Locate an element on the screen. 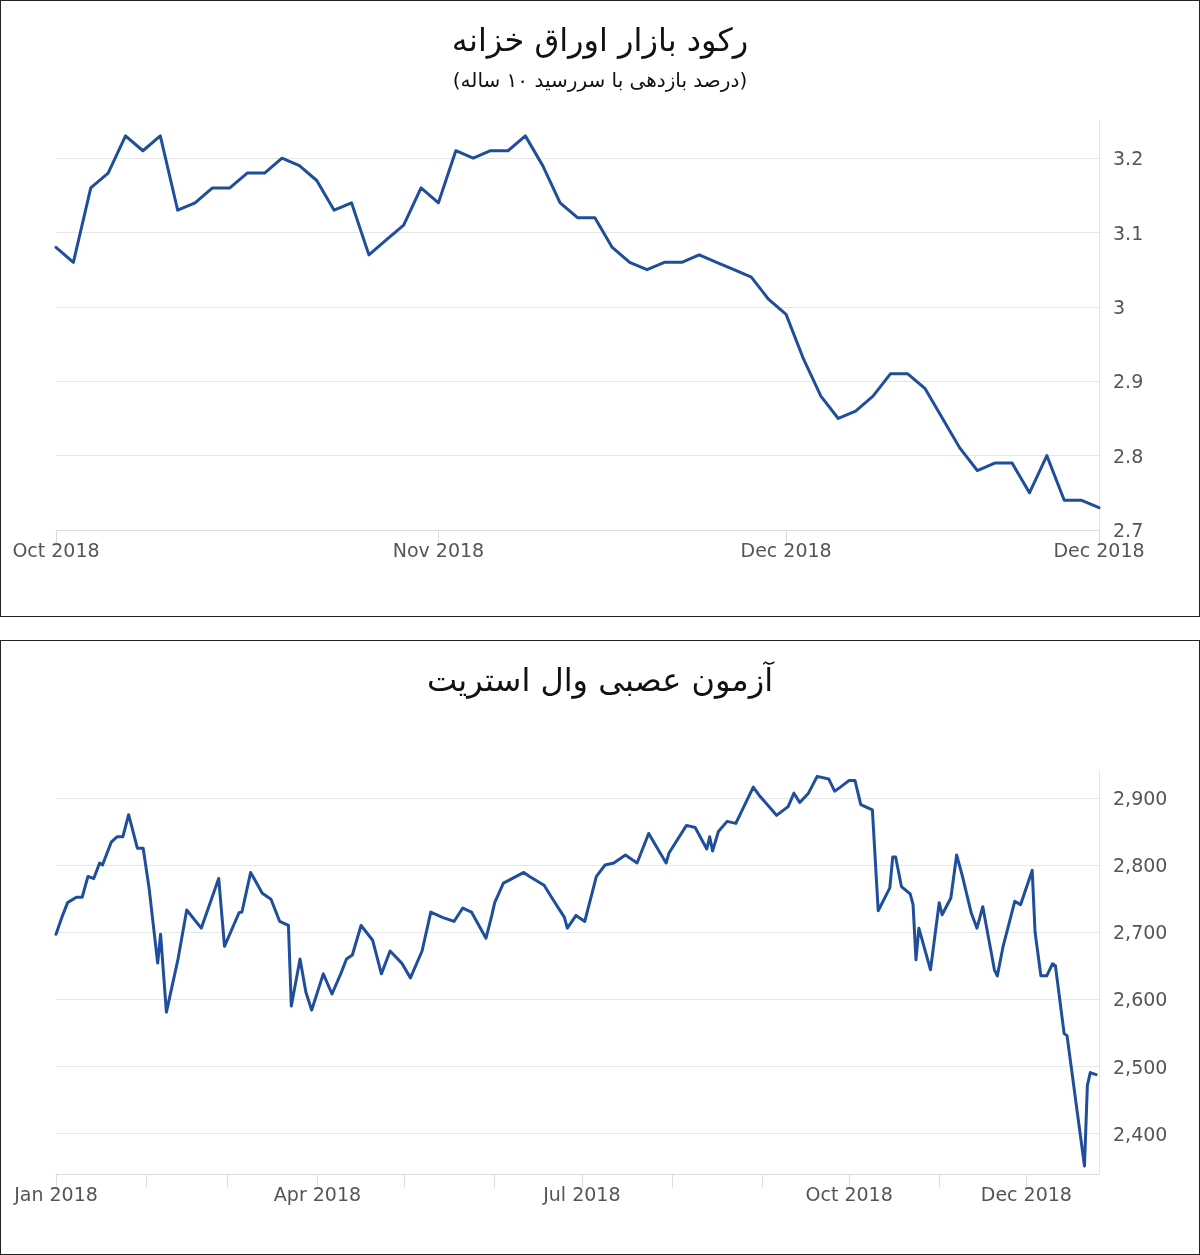 This screenshot has width=1200, height=1255. y-tick-label: 2,600 is located at coordinates (1140, 999).